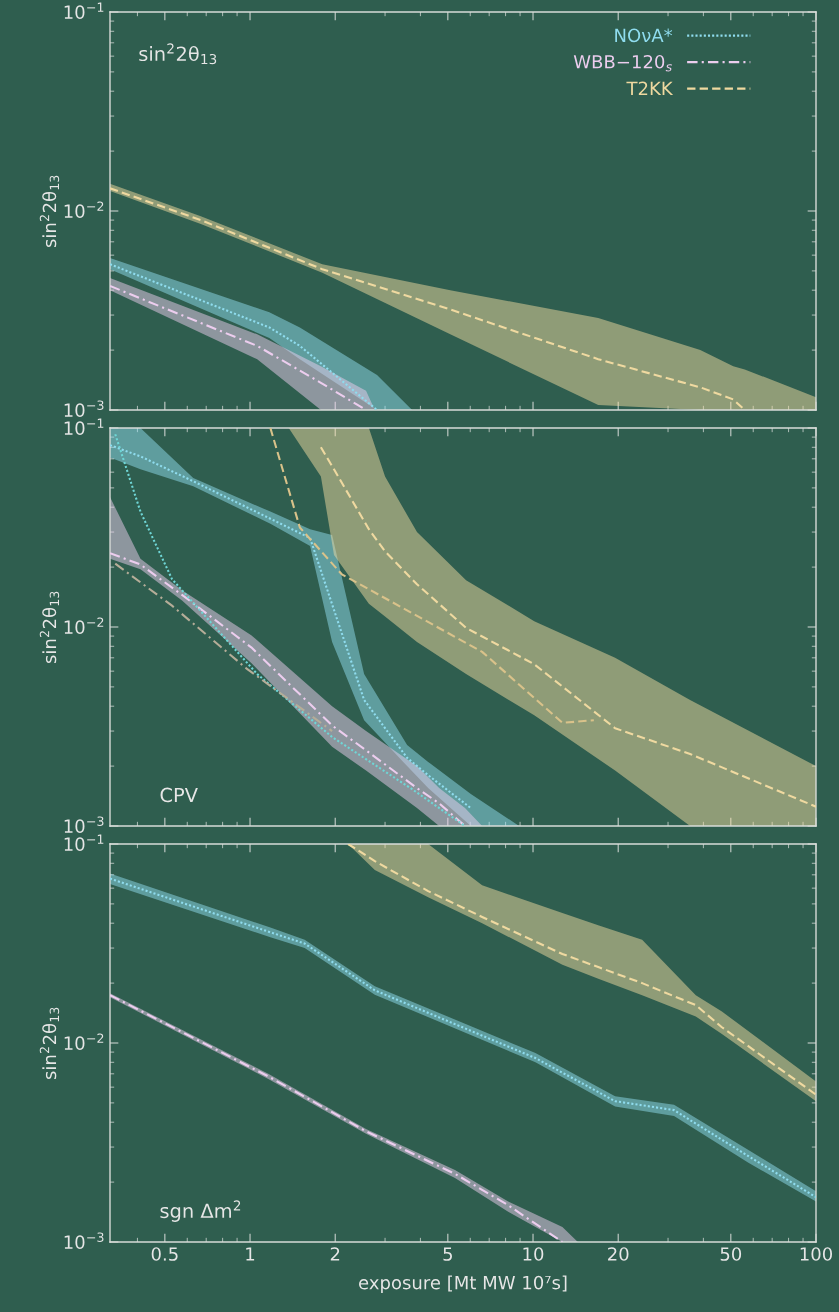  I want to click on annotation: sin$^{2}$2θ$_{13}$, so click(178, 54).